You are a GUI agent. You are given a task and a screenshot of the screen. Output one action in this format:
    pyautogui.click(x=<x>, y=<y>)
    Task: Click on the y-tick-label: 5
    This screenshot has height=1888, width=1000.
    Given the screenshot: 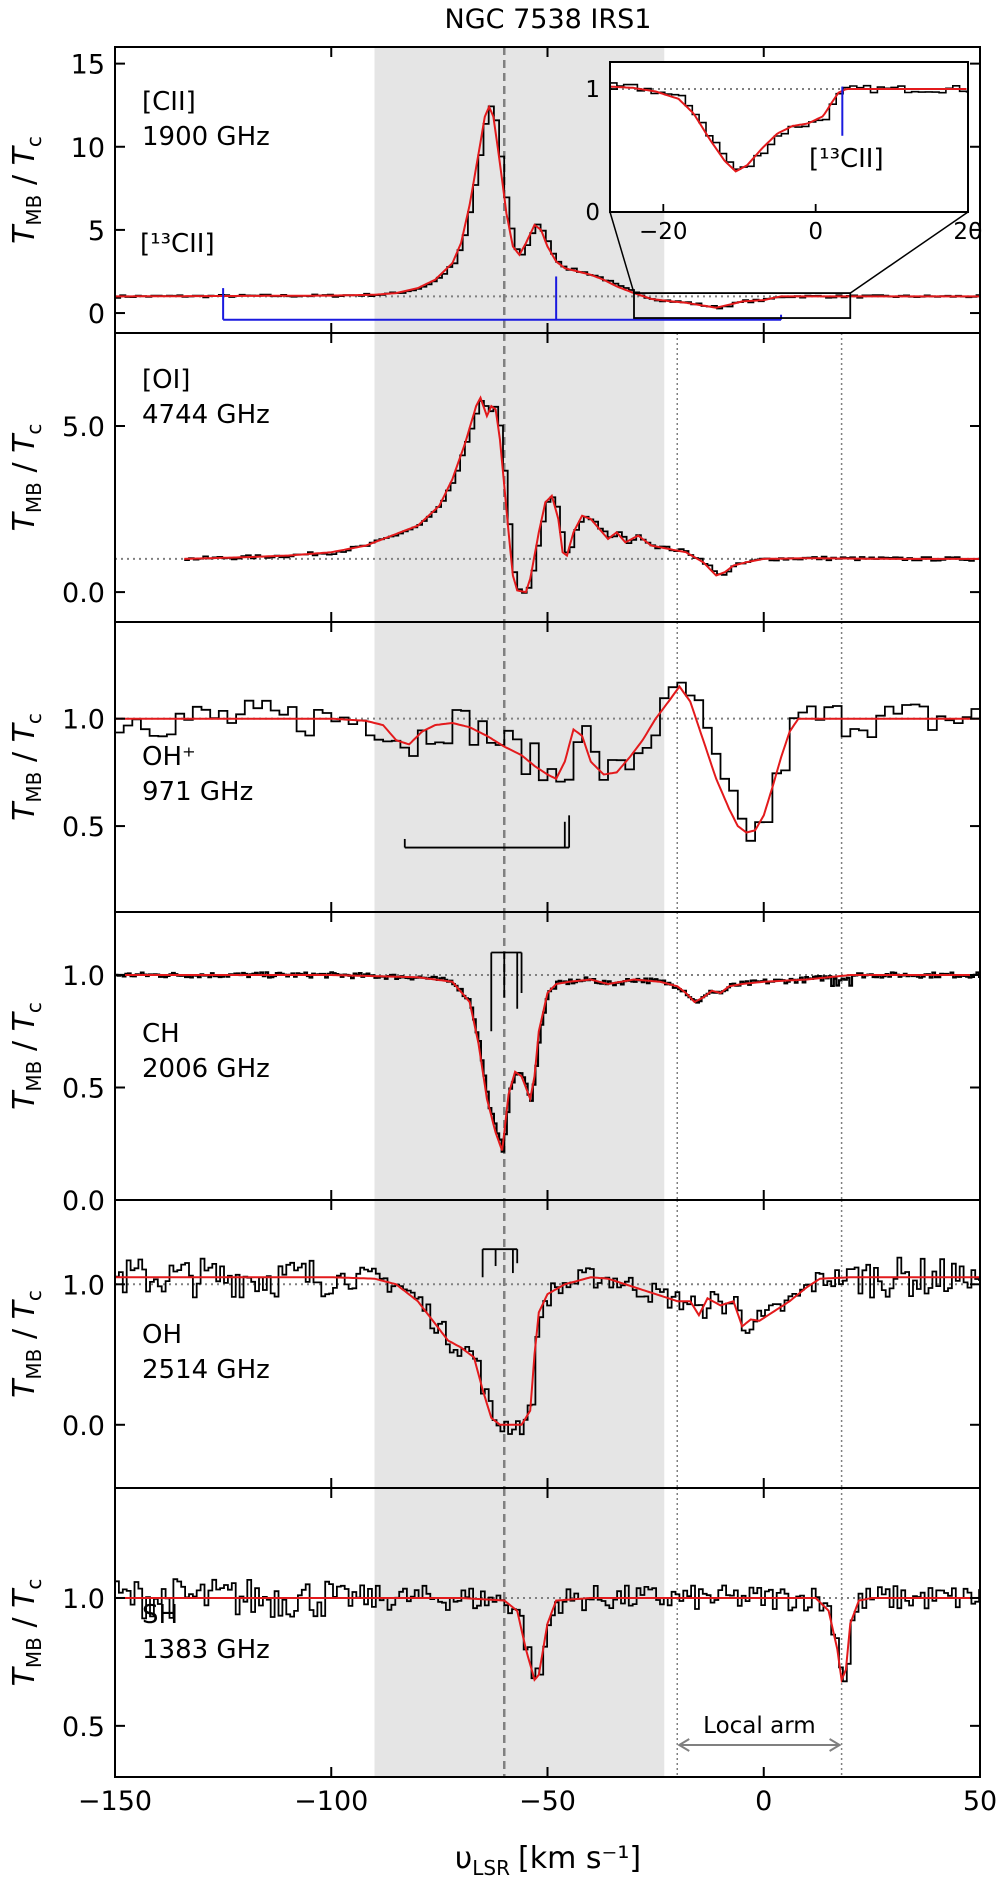 What is the action you would take?
    pyautogui.click(x=96, y=231)
    